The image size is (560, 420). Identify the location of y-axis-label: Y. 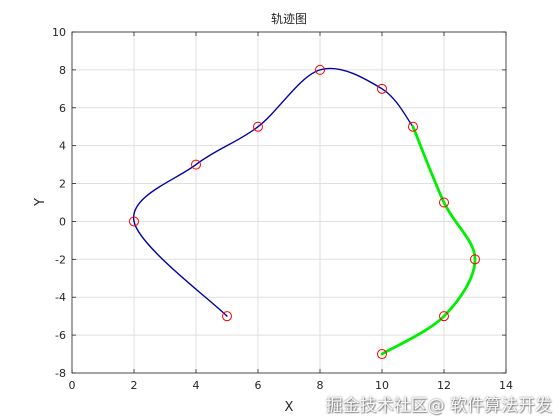
(40, 202).